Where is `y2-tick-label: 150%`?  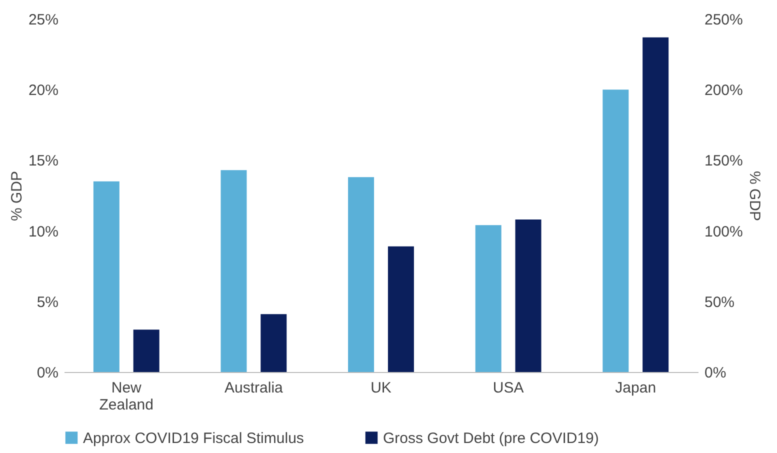
y2-tick-label: 150% is located at coordinates (723, 161).